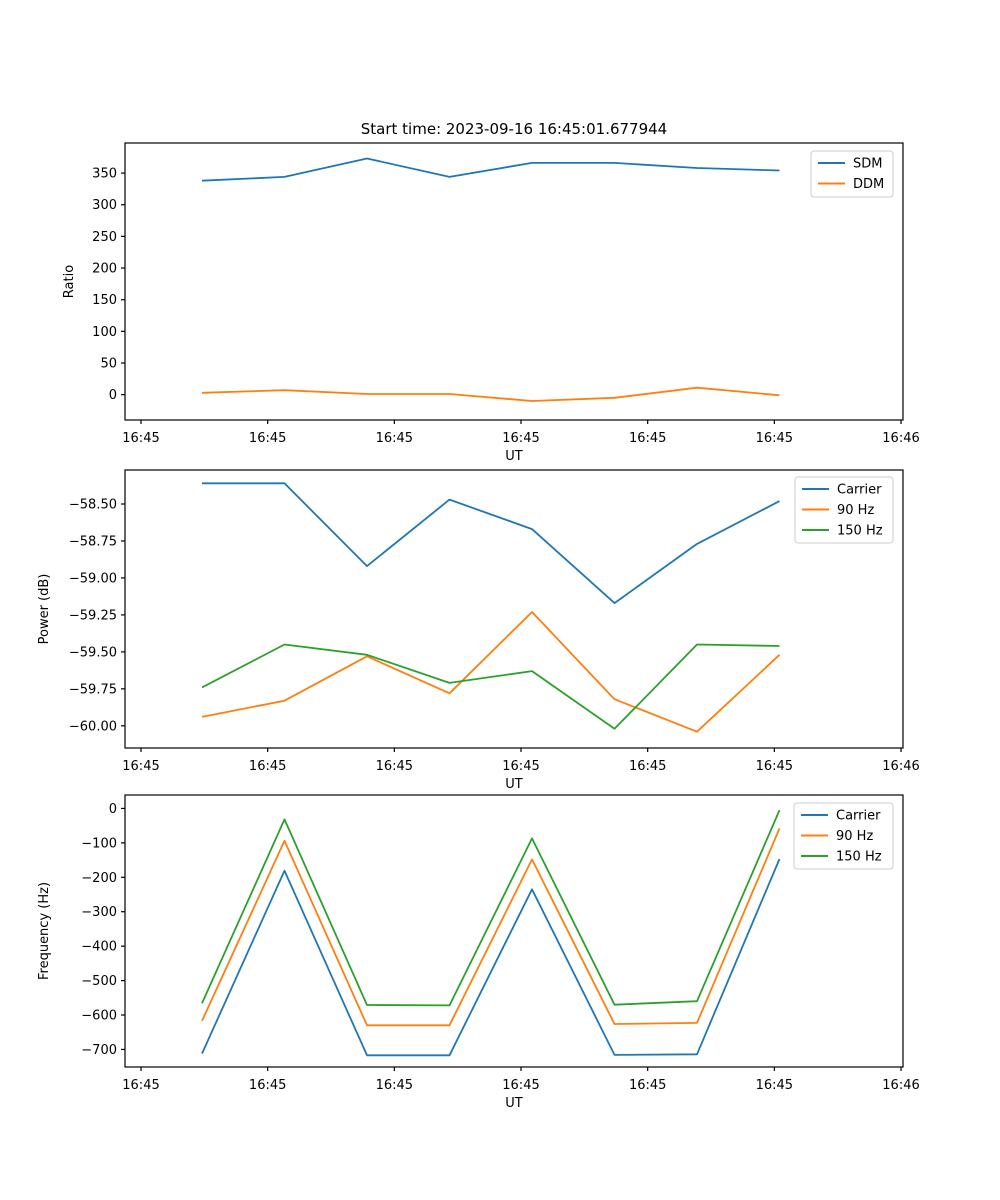  Describe the element at coordinates (104, 332) in the screenshot. I see `y-tick-label: 100` at that location.